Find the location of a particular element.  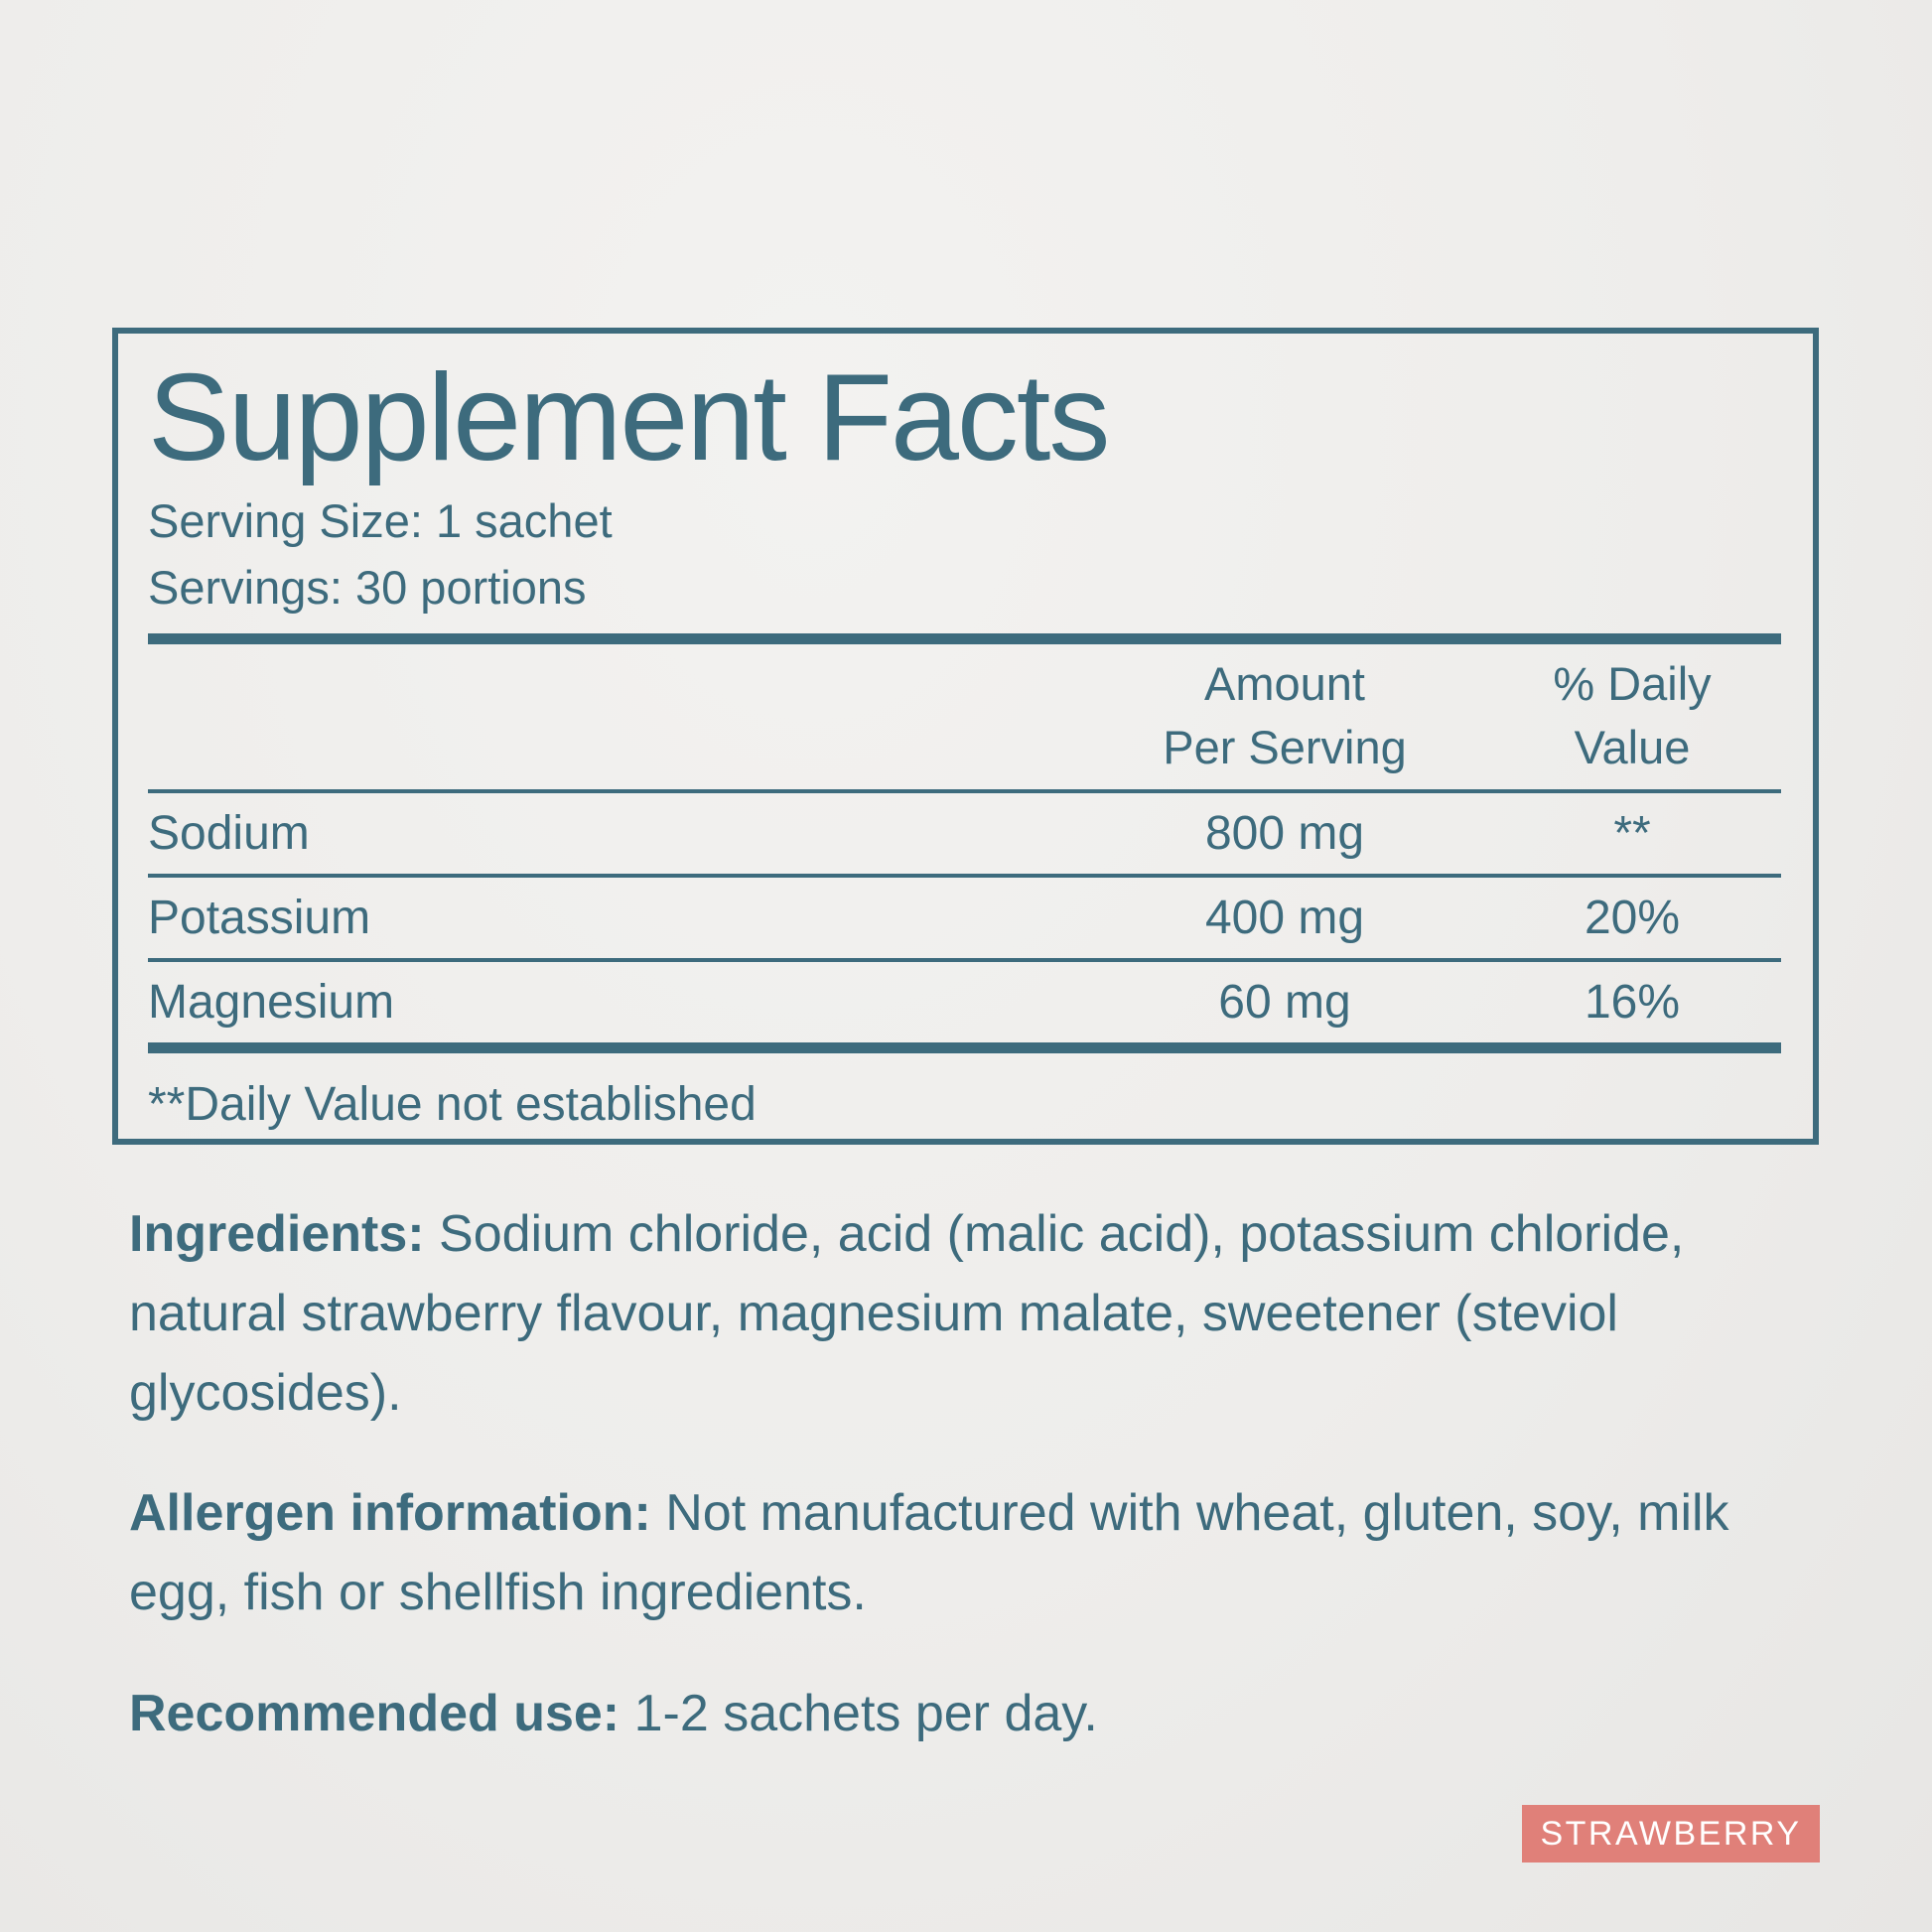

nutrient-dv: 16% is located at coordinates (1632, 1002).